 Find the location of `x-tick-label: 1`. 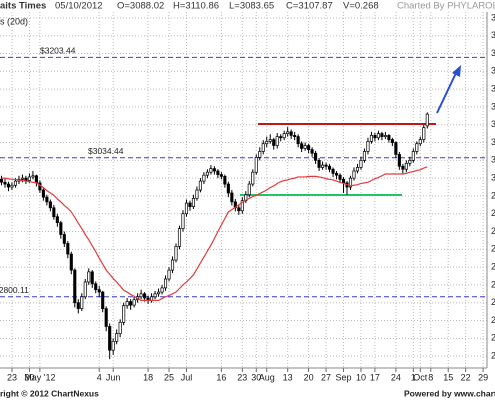

x-tick-label: 1 is located at coordinates (413, 377).